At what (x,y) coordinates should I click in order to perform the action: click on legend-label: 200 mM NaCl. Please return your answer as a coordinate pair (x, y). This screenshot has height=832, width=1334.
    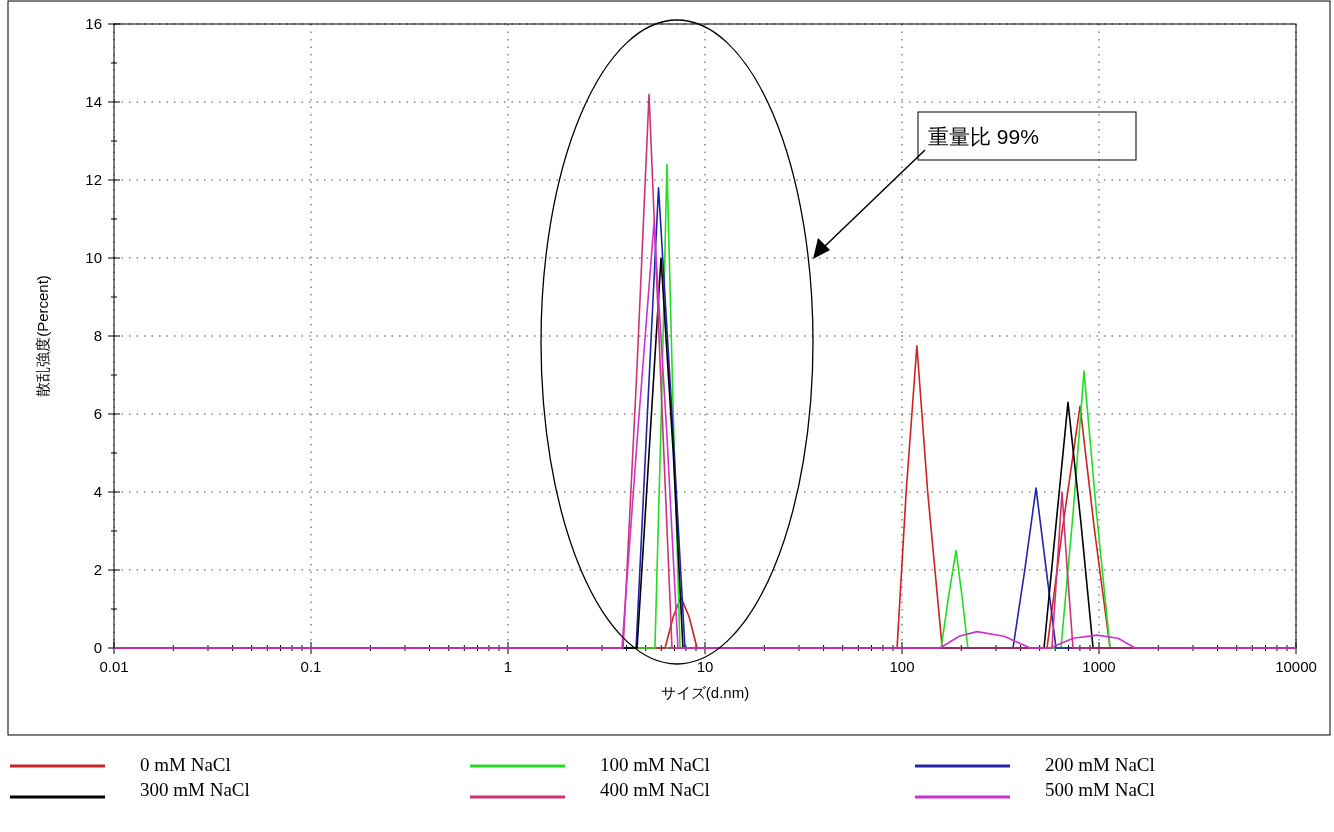
    Looking at the image, I should click on (1100, 764).